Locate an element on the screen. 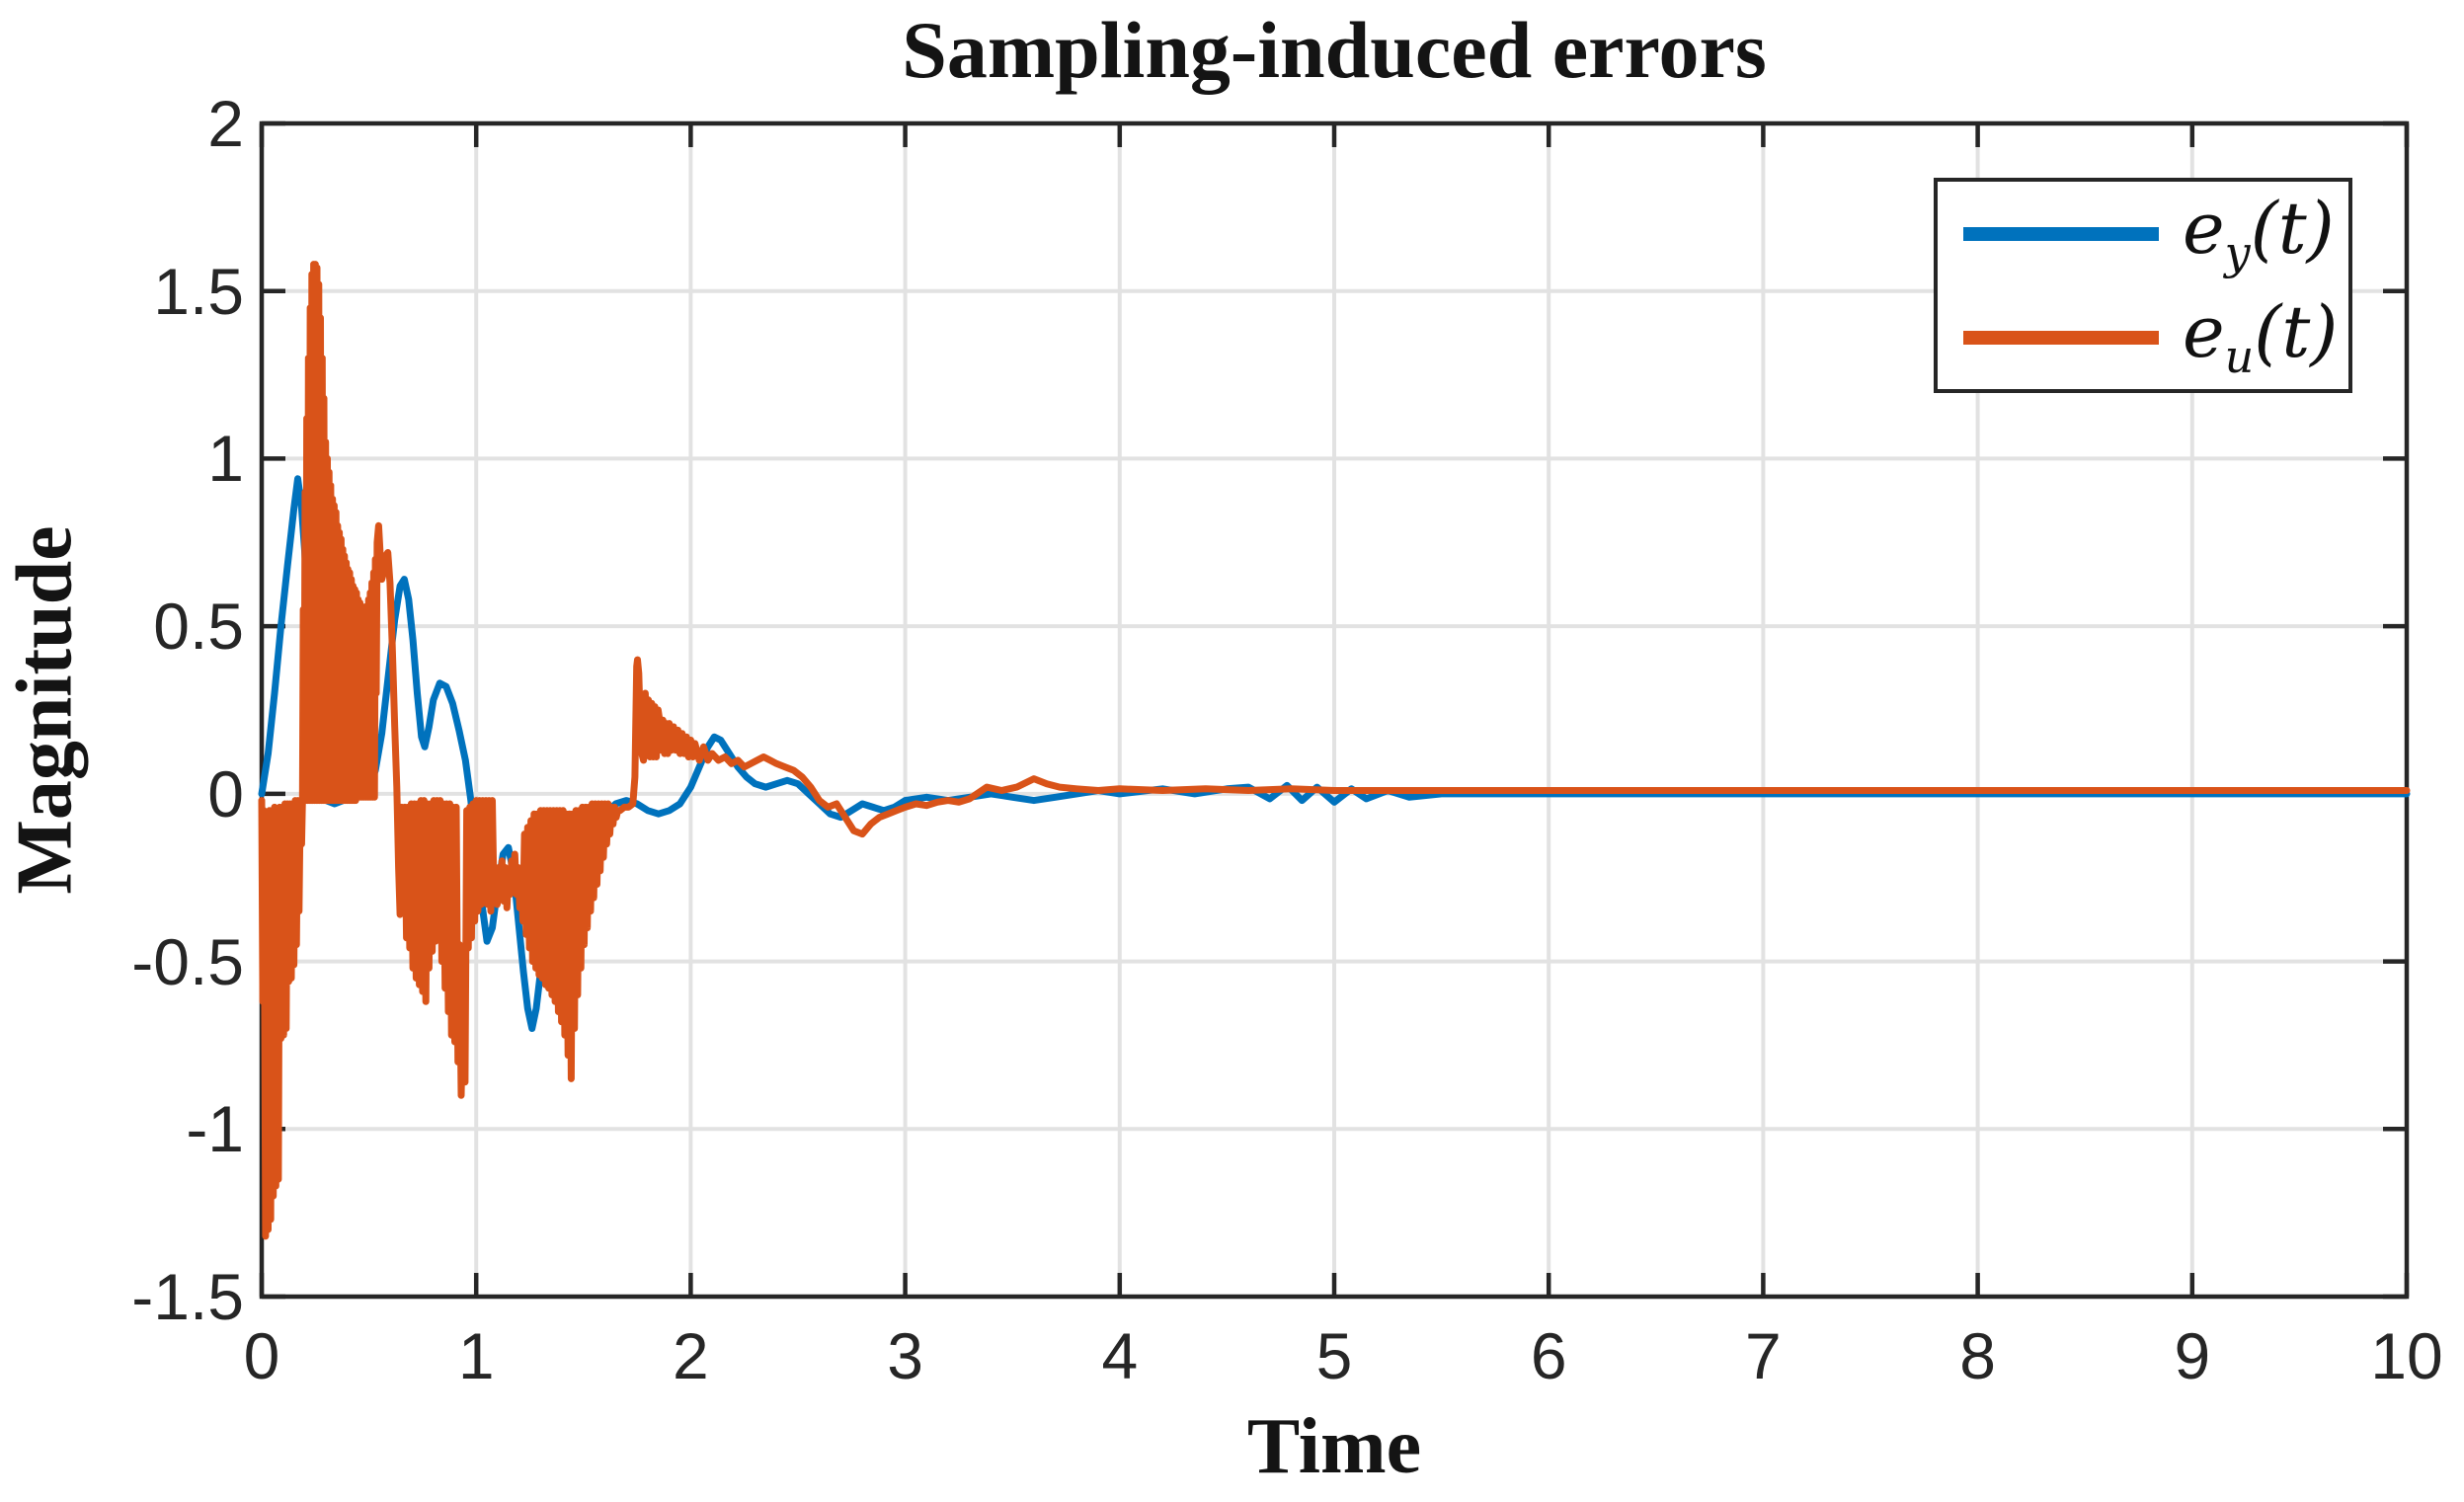  x-tick-label: 9 is located at coordinates (2192, 1355).